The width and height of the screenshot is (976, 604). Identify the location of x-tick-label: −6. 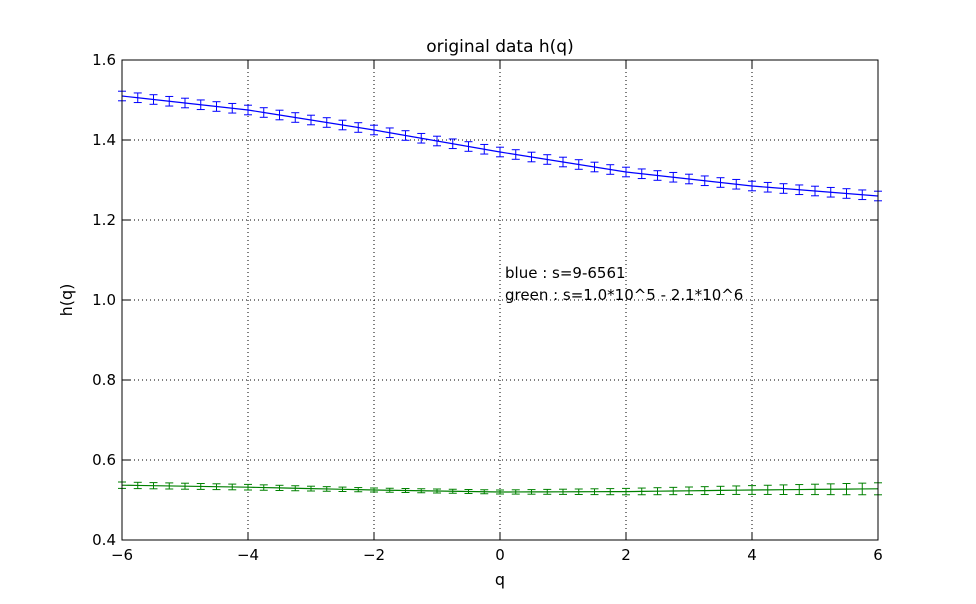
(122, 555).